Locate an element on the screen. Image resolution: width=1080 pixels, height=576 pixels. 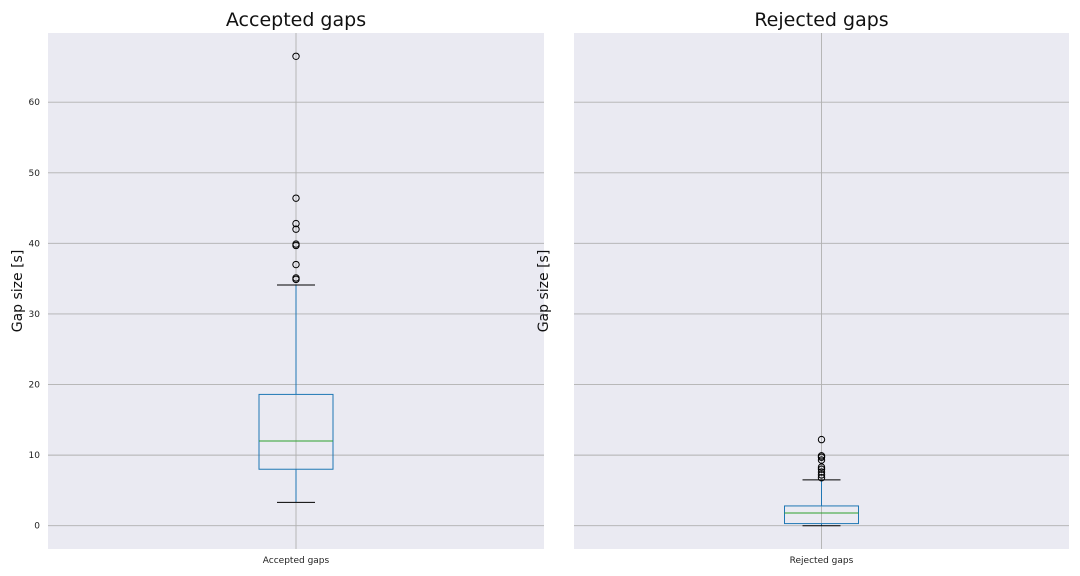
x-tick-label: Rejected gaps is located at coordinates (822, 561).